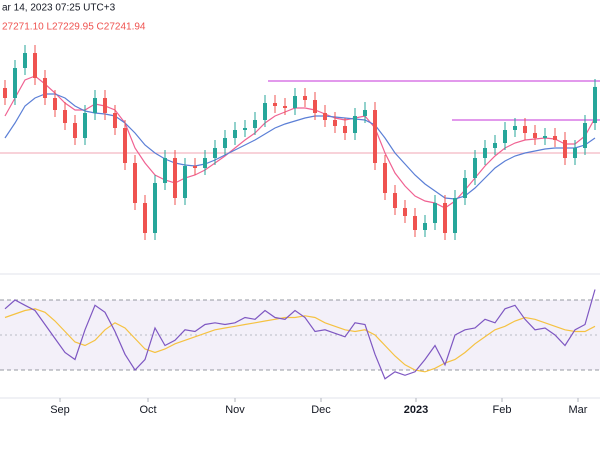 This screenshot has width=600, height=450. I want to click on x-tick-label: Oct, so click(147, 410).